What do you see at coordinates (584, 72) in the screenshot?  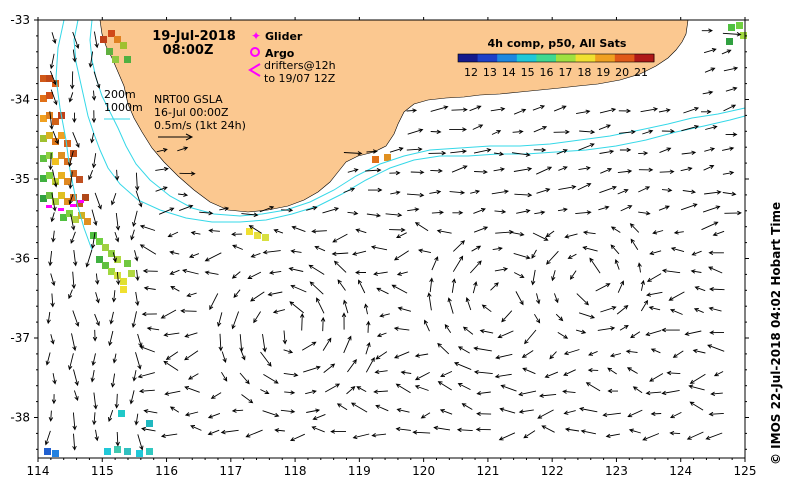 I see `sst-colorbar-tick-label: 18` at bounding box center [584, 72].